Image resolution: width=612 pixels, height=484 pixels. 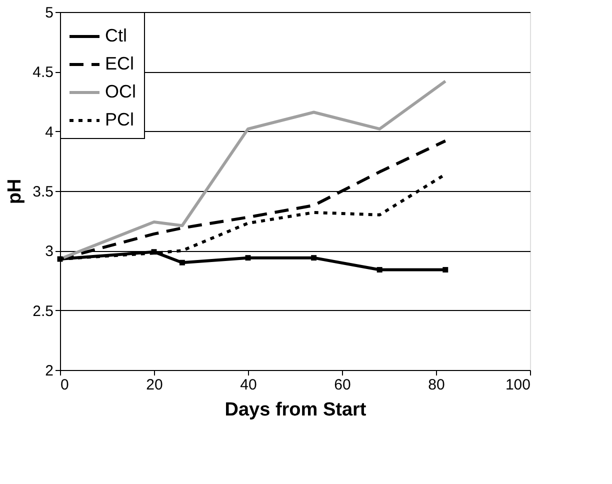 What do you see at coordinates (43, 73) in the screenshot?
I see `y-tick-label: 4.5` at bounding box center [43, 73].